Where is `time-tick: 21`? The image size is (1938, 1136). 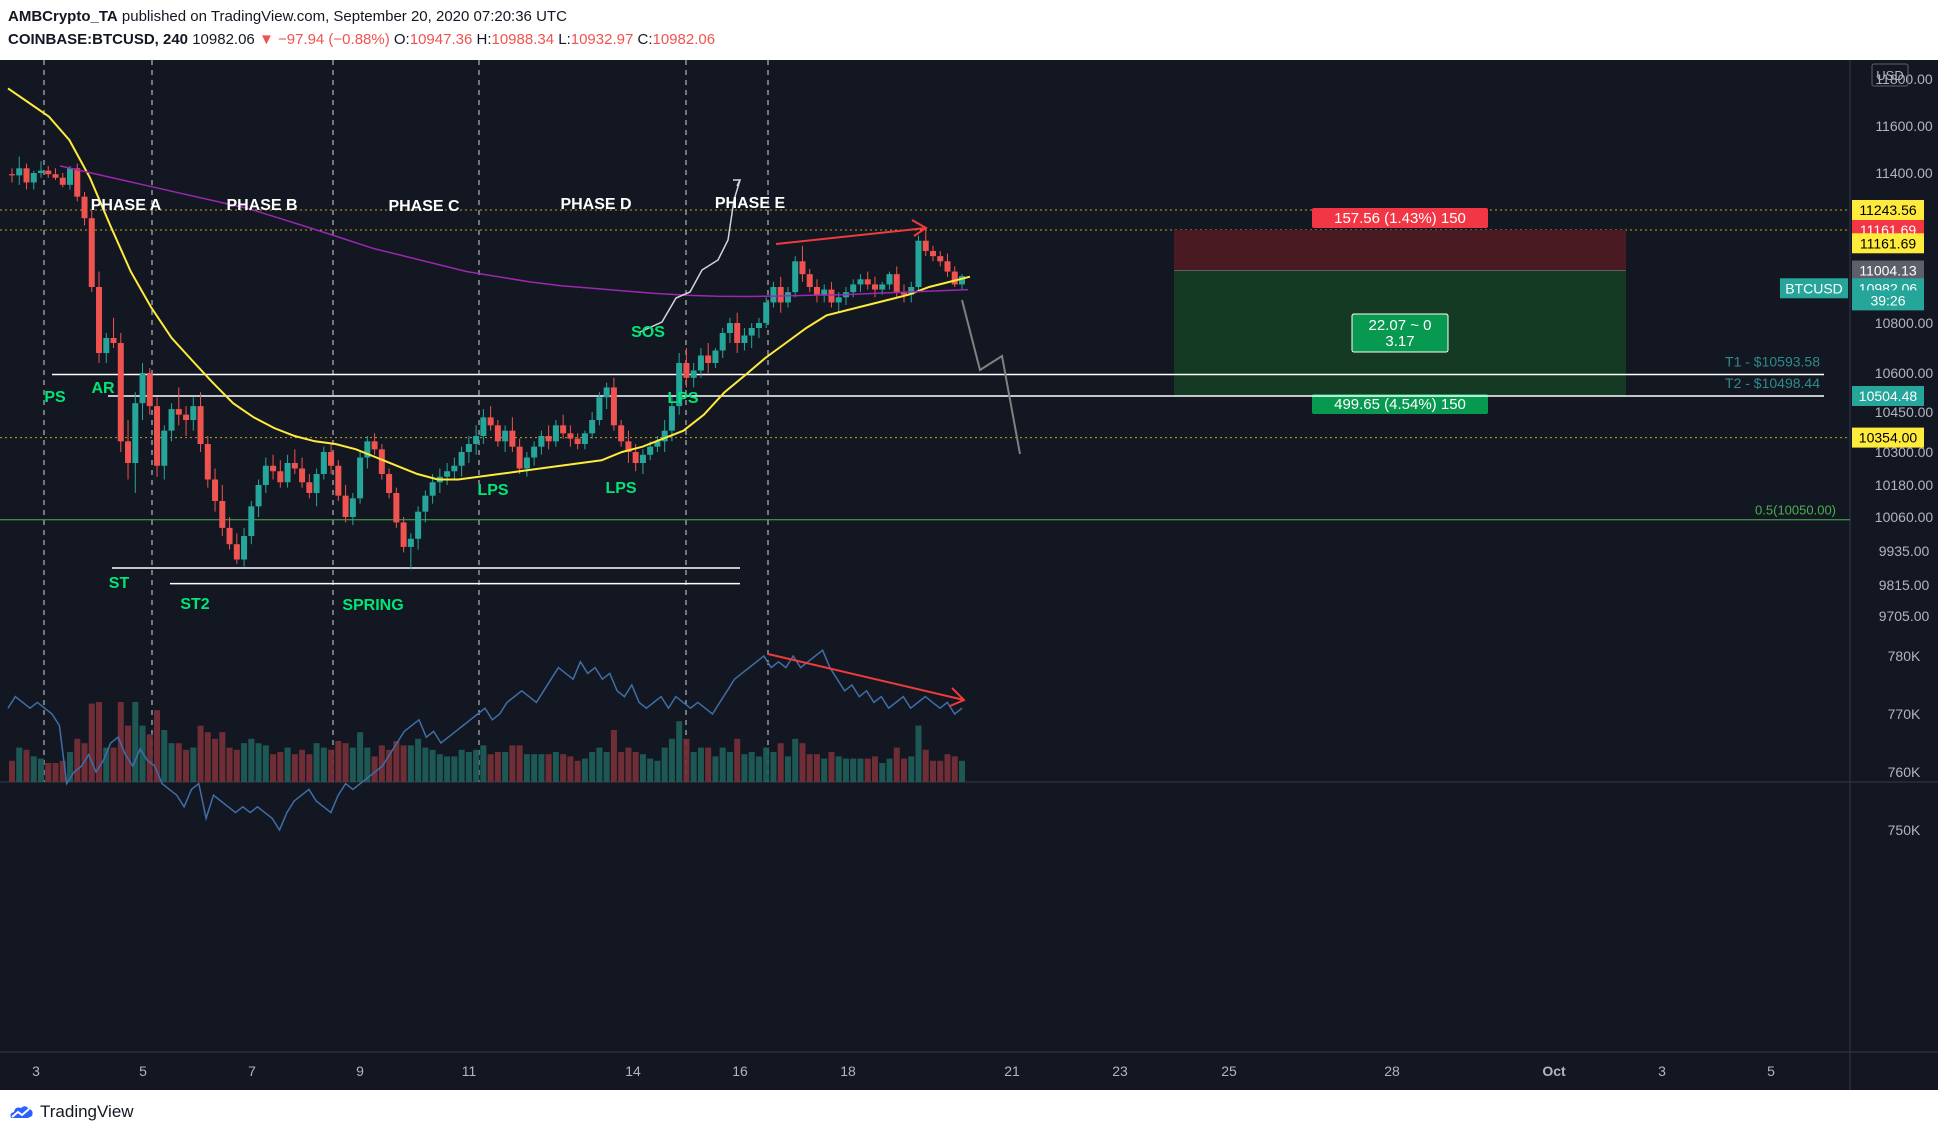 time-tick: 21 is located at coordinates (1012, 1071).